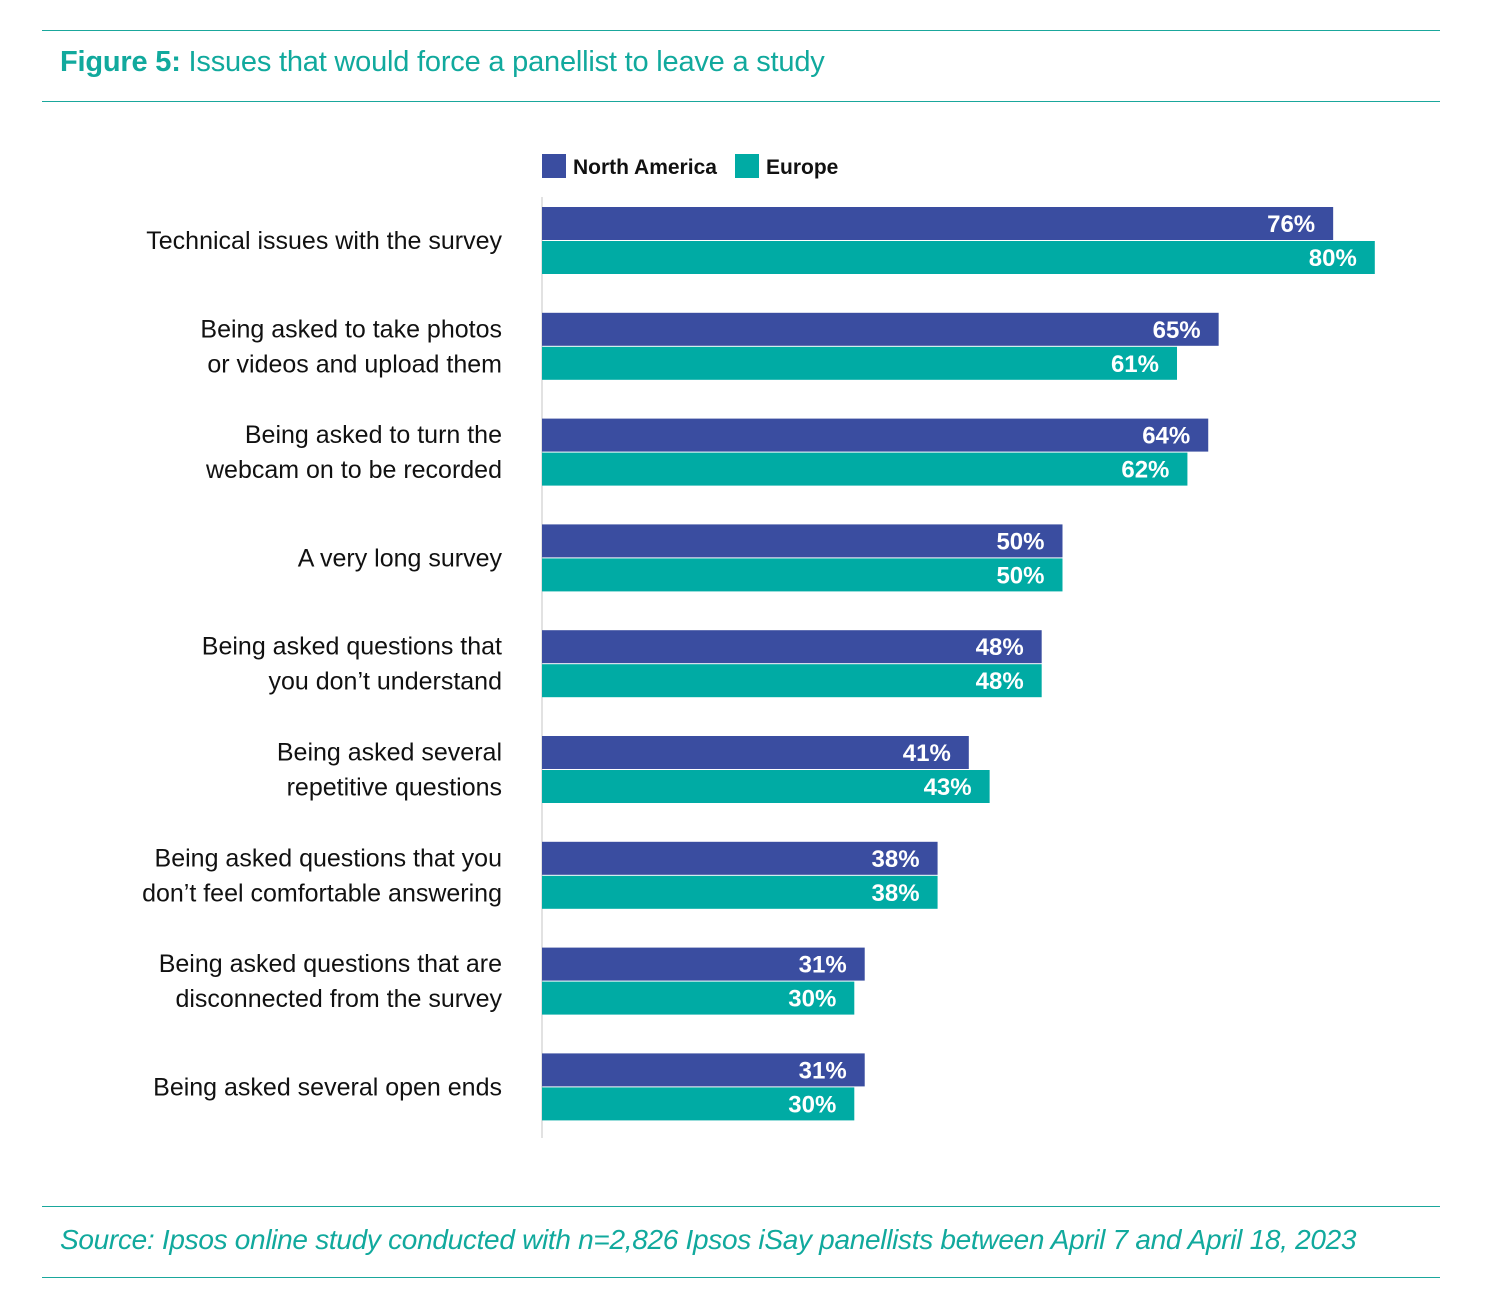  Describe the element at coordinates (896, 859) in the screenshot. I see `value-label-north-america: 38%` at that location.